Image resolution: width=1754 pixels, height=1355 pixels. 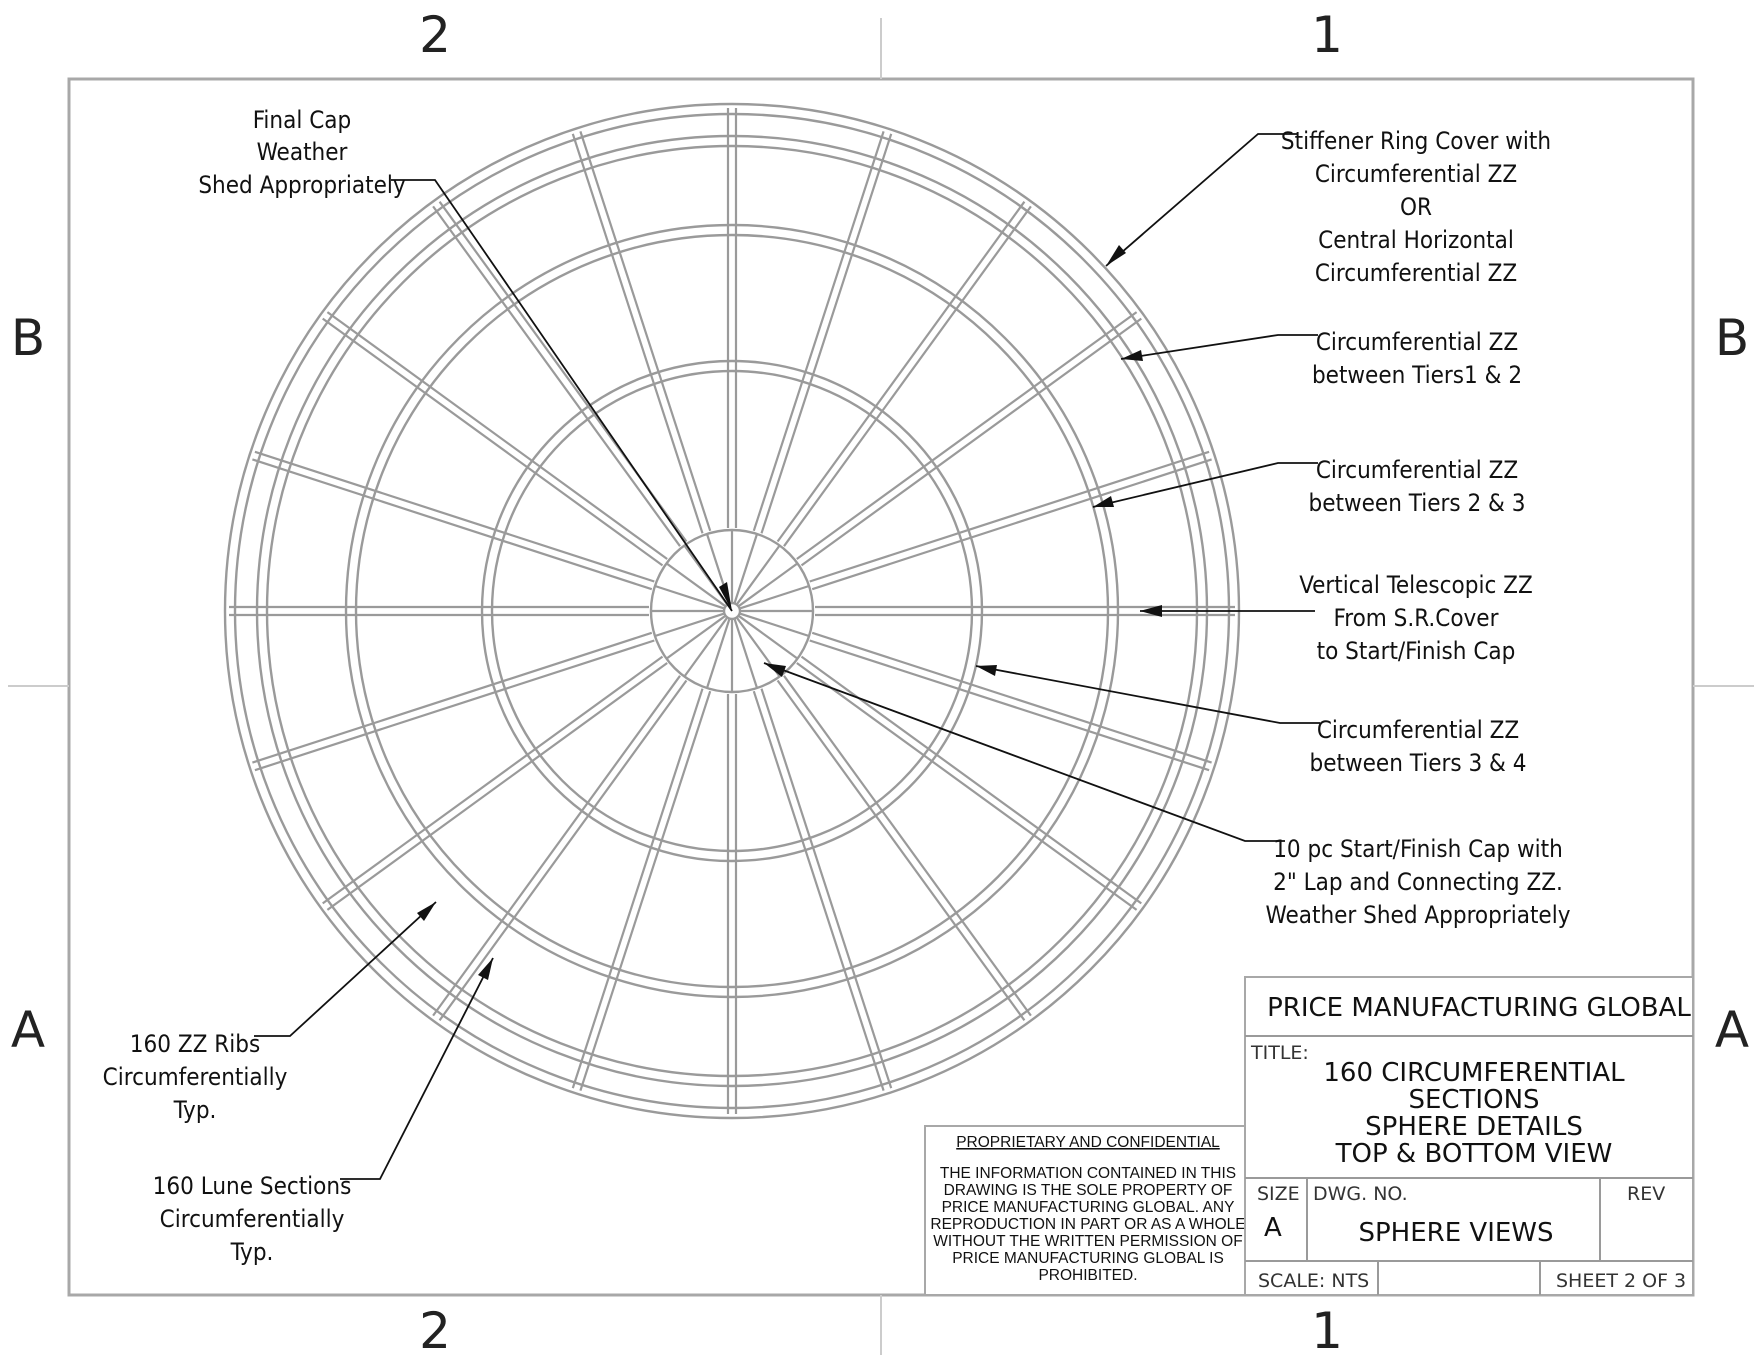 I want to click on proprietary-line: REPRODUCTION IN PART OR AS A WHOLE, so click(x=1087, y=1224).